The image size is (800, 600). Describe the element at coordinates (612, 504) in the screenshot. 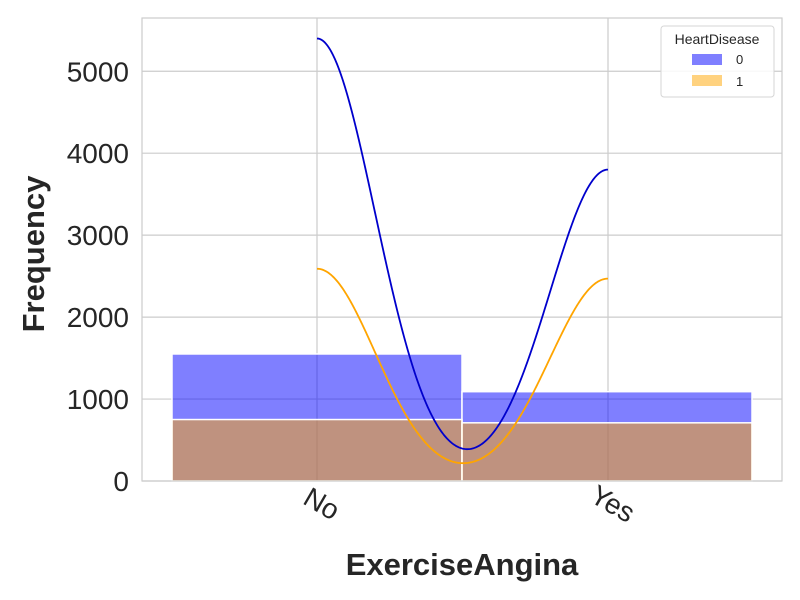

I see `x-tick-label-yes: Yes` at that location.